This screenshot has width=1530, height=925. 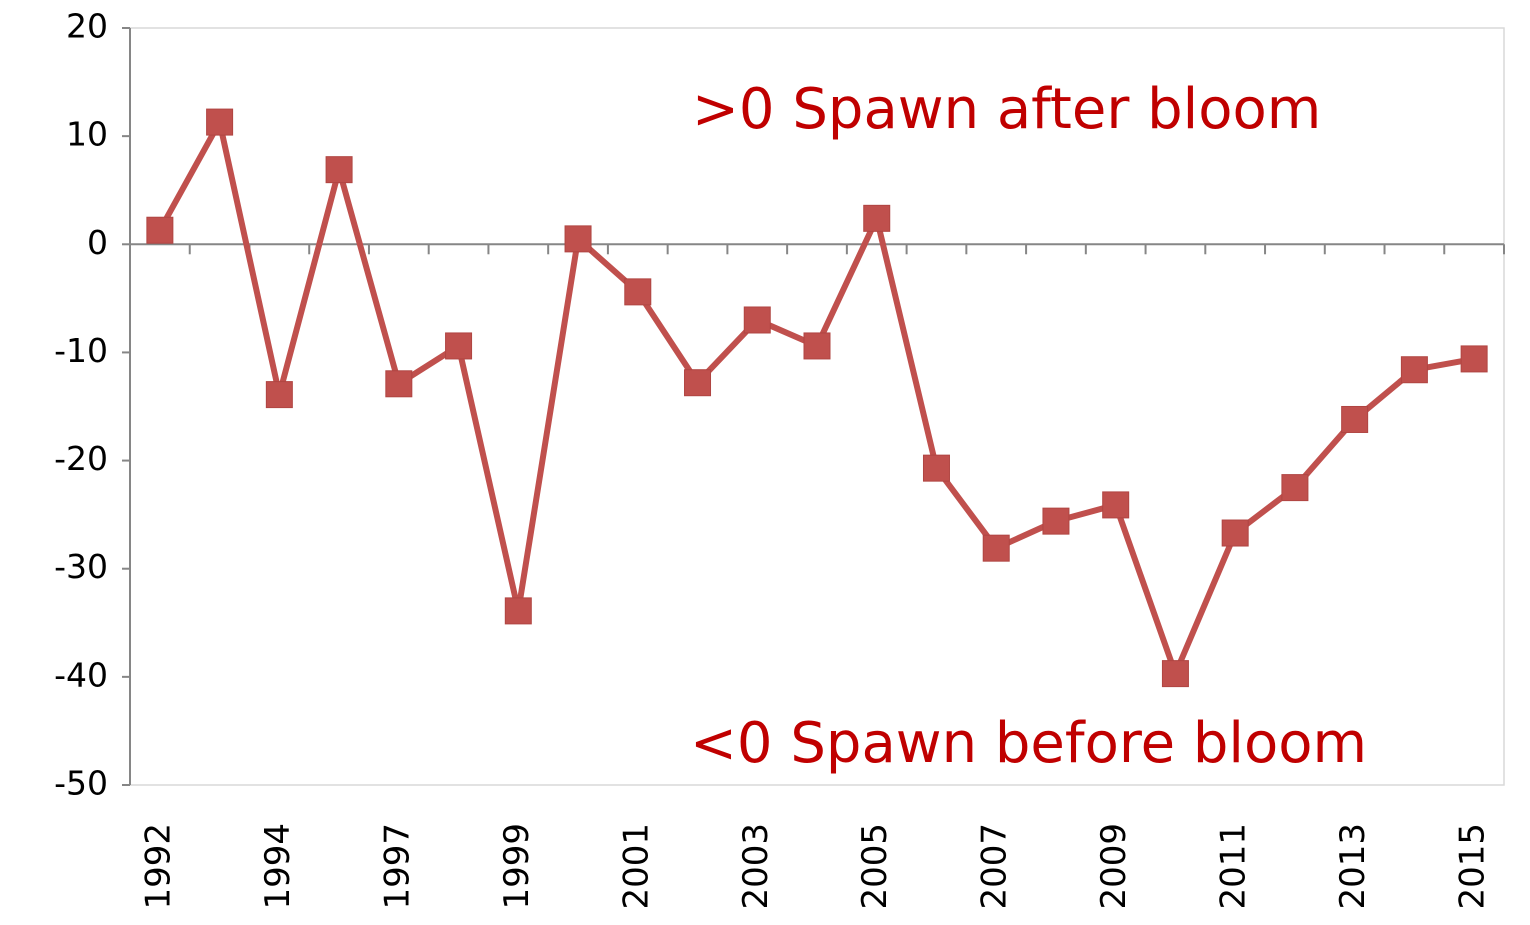 What do you see at coordinates (81, 674) in the screenshot?
I see `y-tick-label: -40` at bounding box center [81, 674].